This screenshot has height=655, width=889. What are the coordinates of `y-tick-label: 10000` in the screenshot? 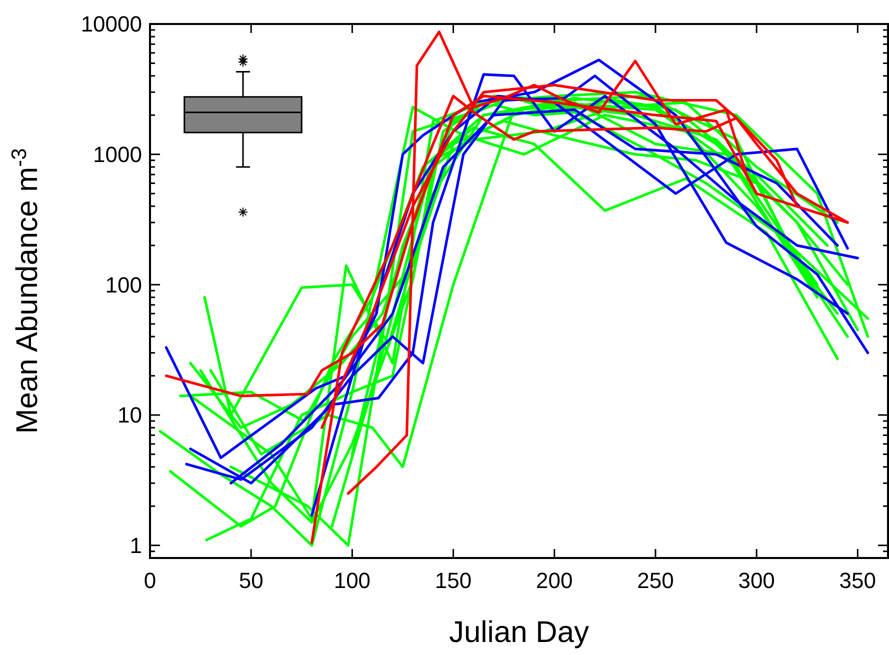 It's located at (111, 24).